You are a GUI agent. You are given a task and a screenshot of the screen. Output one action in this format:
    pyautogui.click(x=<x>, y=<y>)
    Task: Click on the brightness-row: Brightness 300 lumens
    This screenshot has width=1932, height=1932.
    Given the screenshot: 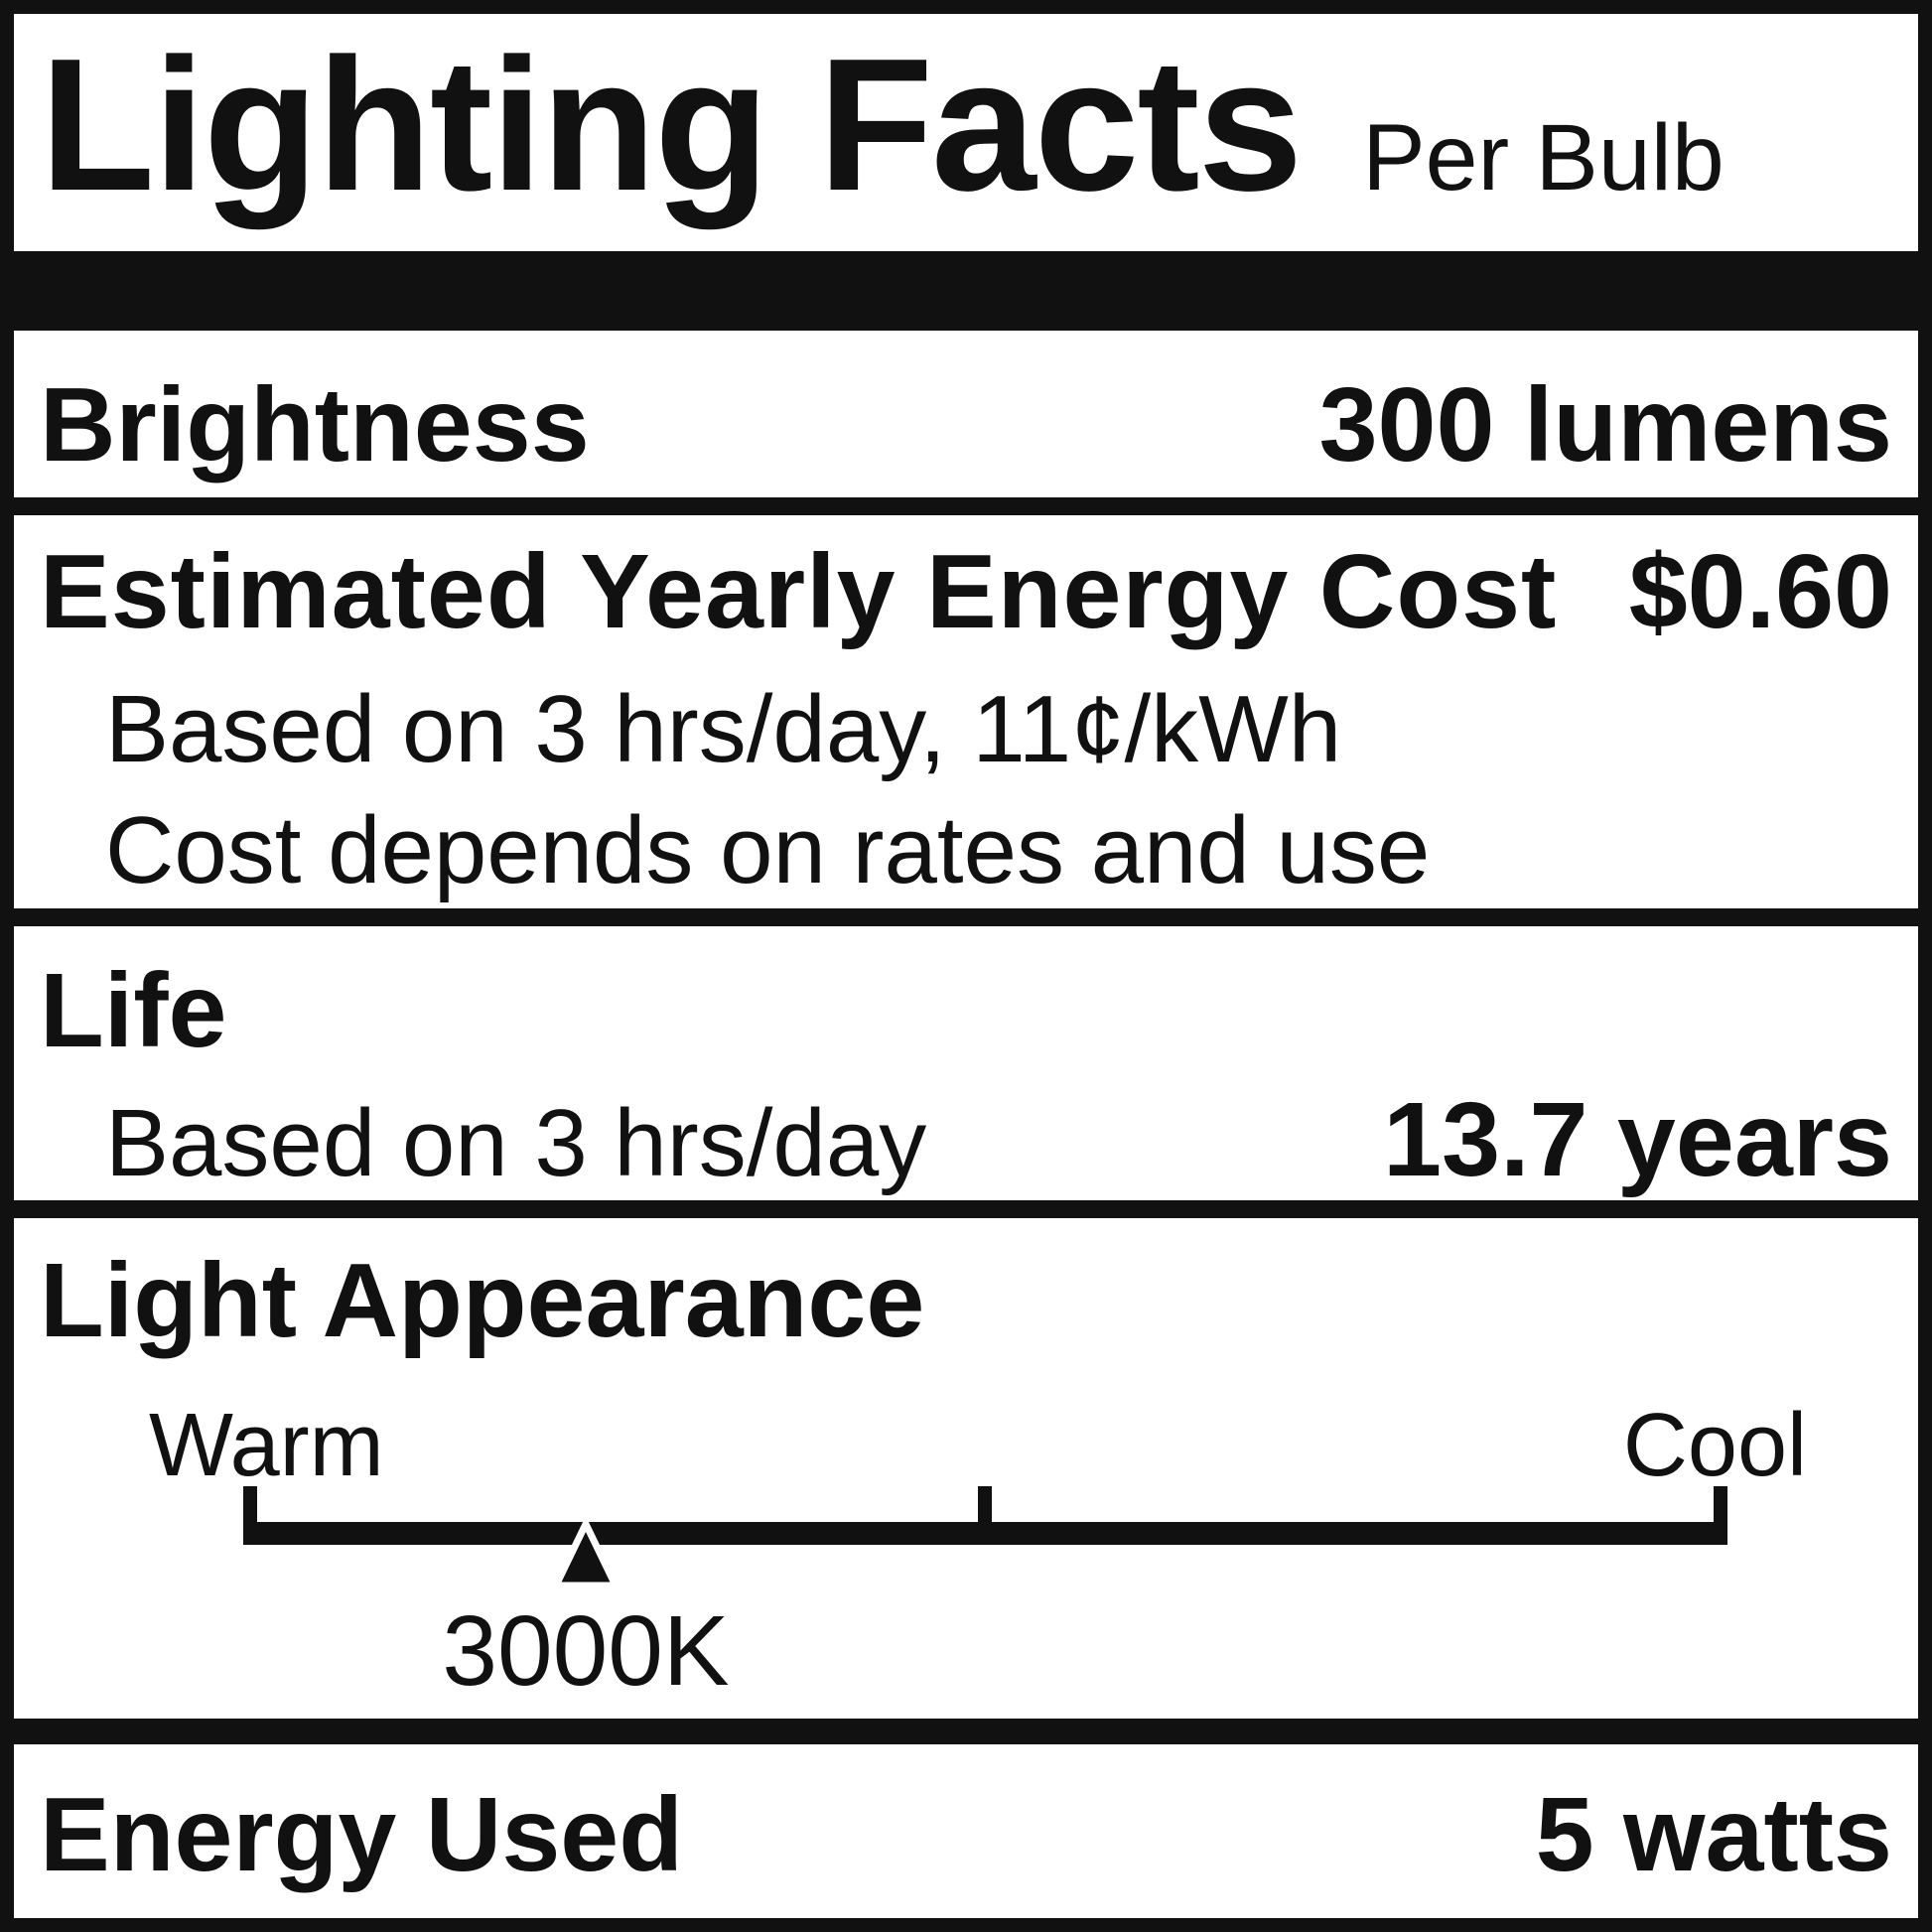 What is the action you would take?
    pyautogui.click(x=966, y=425)
    